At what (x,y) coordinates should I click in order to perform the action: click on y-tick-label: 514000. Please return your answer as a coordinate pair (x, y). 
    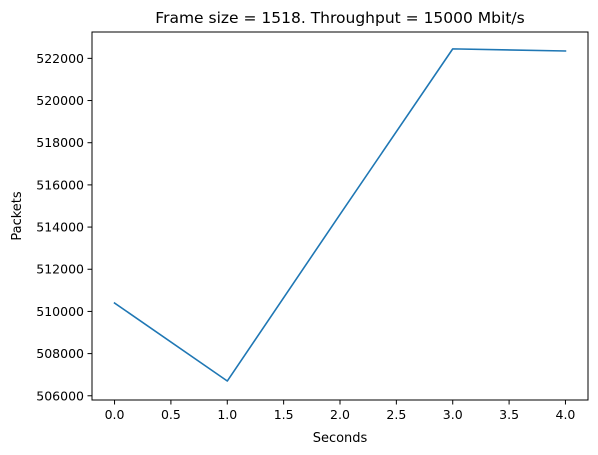
    Looking at the image, I should click on (60, 227).